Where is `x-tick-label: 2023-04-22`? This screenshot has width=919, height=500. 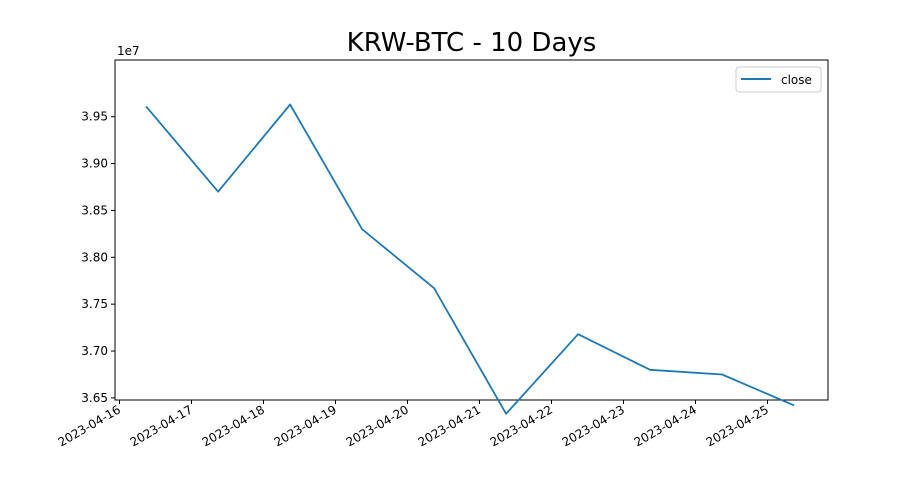
x-tick-label: 2023-04-22 is located at coordinates (521, 425).